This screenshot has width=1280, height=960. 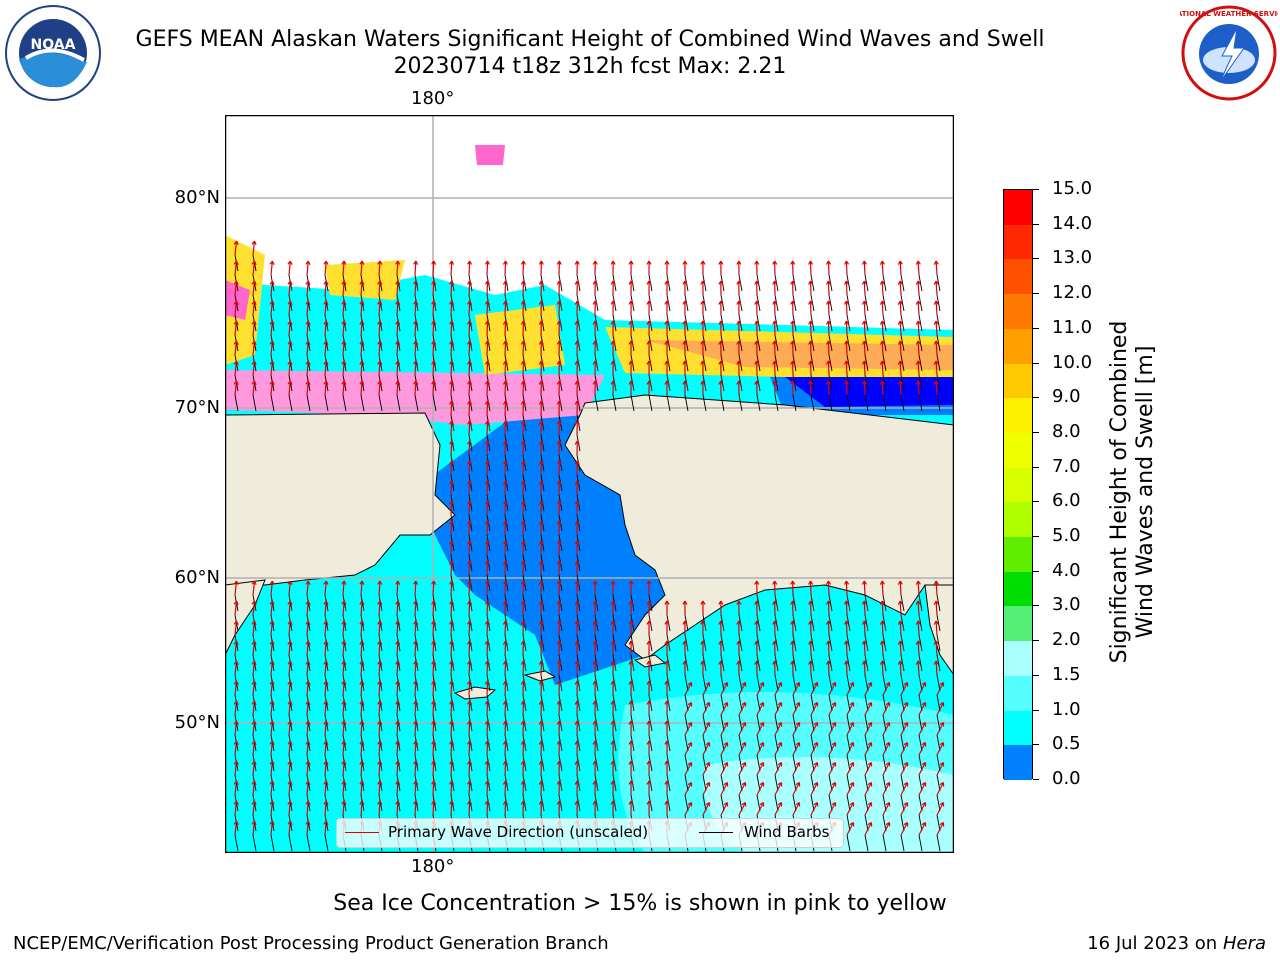 What do you see at coordinates (1018, 659) in the screenshot?
I see `colorbar-segment` at bounding box center [1018, 659].